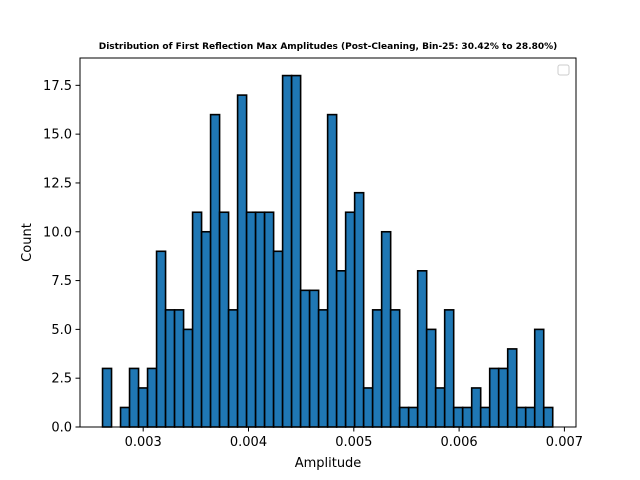 This screenshot has width=640, height=480. Describe the element at coordinates (61, 330) in the screenshot. I see `y-tick-label: 5.0` at that location.